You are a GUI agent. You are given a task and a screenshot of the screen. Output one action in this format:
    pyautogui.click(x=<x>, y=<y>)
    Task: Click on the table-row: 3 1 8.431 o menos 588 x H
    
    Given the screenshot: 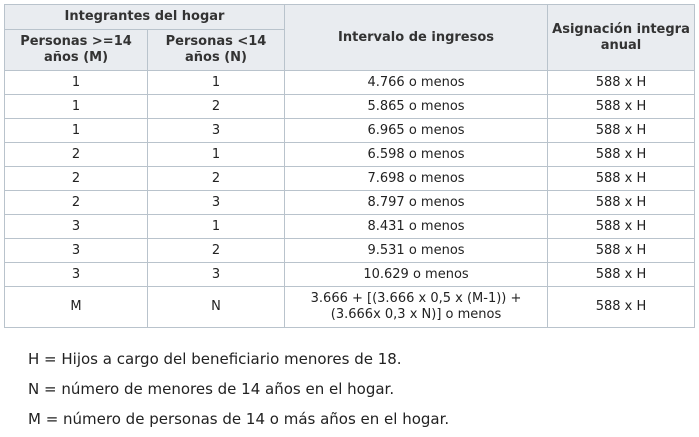 What is the action you would take?
    pyautogui.click(x=350, y=226)
    